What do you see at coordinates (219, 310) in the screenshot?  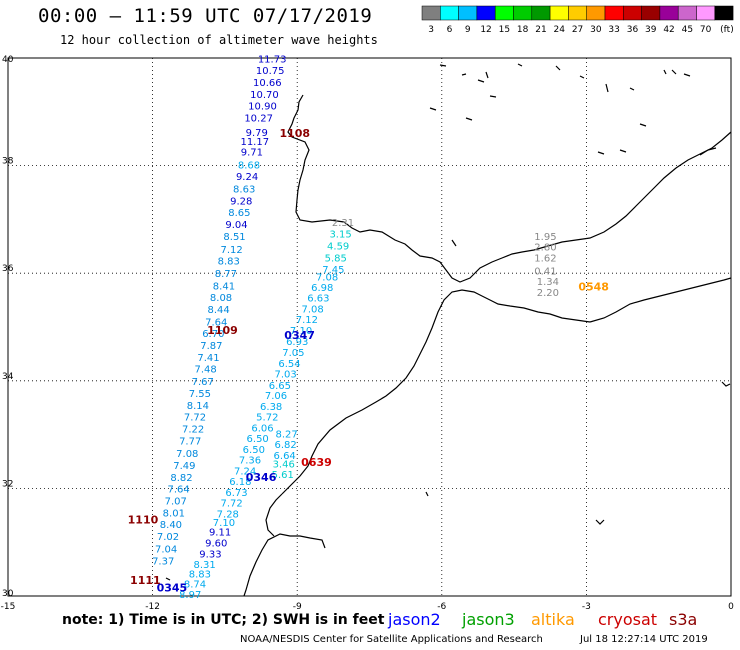 I see `wave-height-value: 8.44` at bounding box center [219, 310].